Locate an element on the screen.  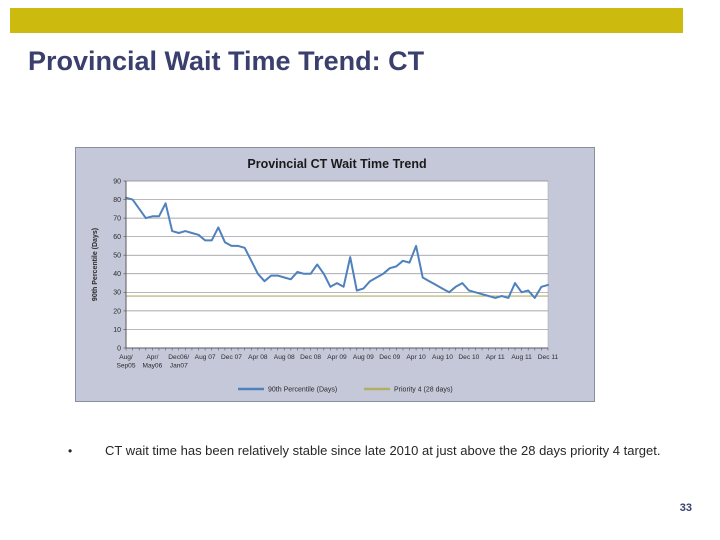
x-tick-label: Dec 07 is located at coordinates (231, 357).